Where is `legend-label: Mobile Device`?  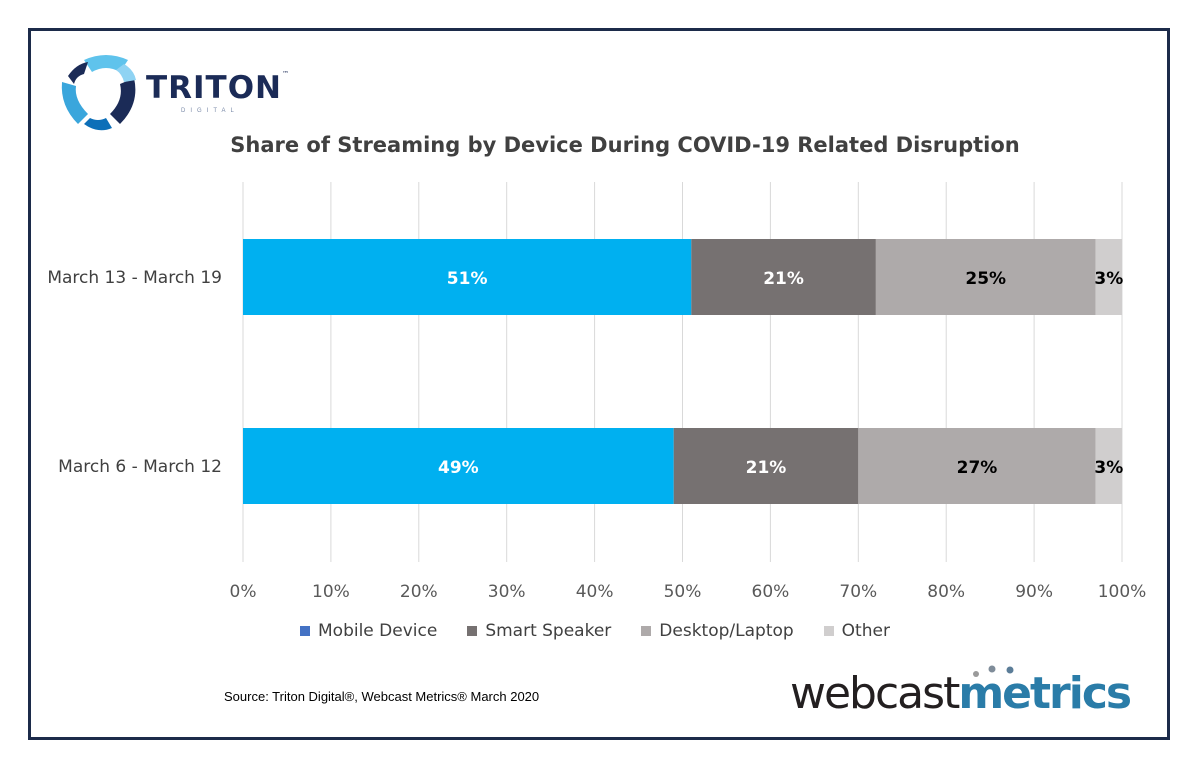 legend-label: Mobile Device is located at coordinates (378, 631).